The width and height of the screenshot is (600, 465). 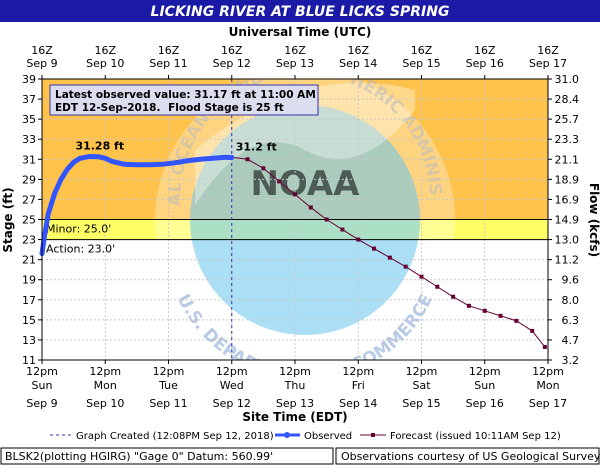 I want to click on right-tick-label-8: 16.9, so click(x=567, y=199).